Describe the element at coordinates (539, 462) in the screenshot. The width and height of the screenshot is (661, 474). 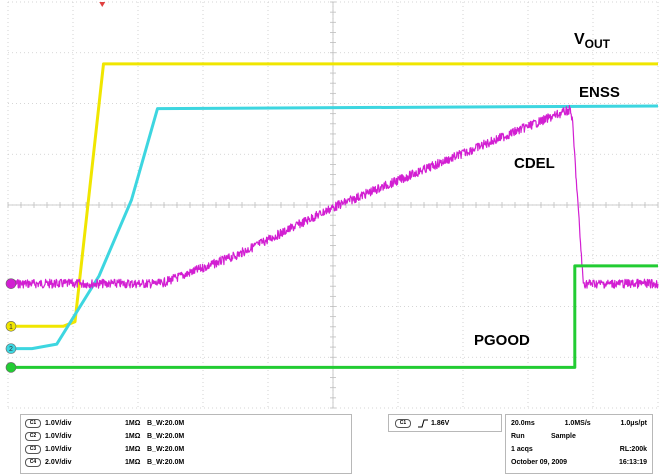
I see `capture-date: October 09, 2009` at that location.